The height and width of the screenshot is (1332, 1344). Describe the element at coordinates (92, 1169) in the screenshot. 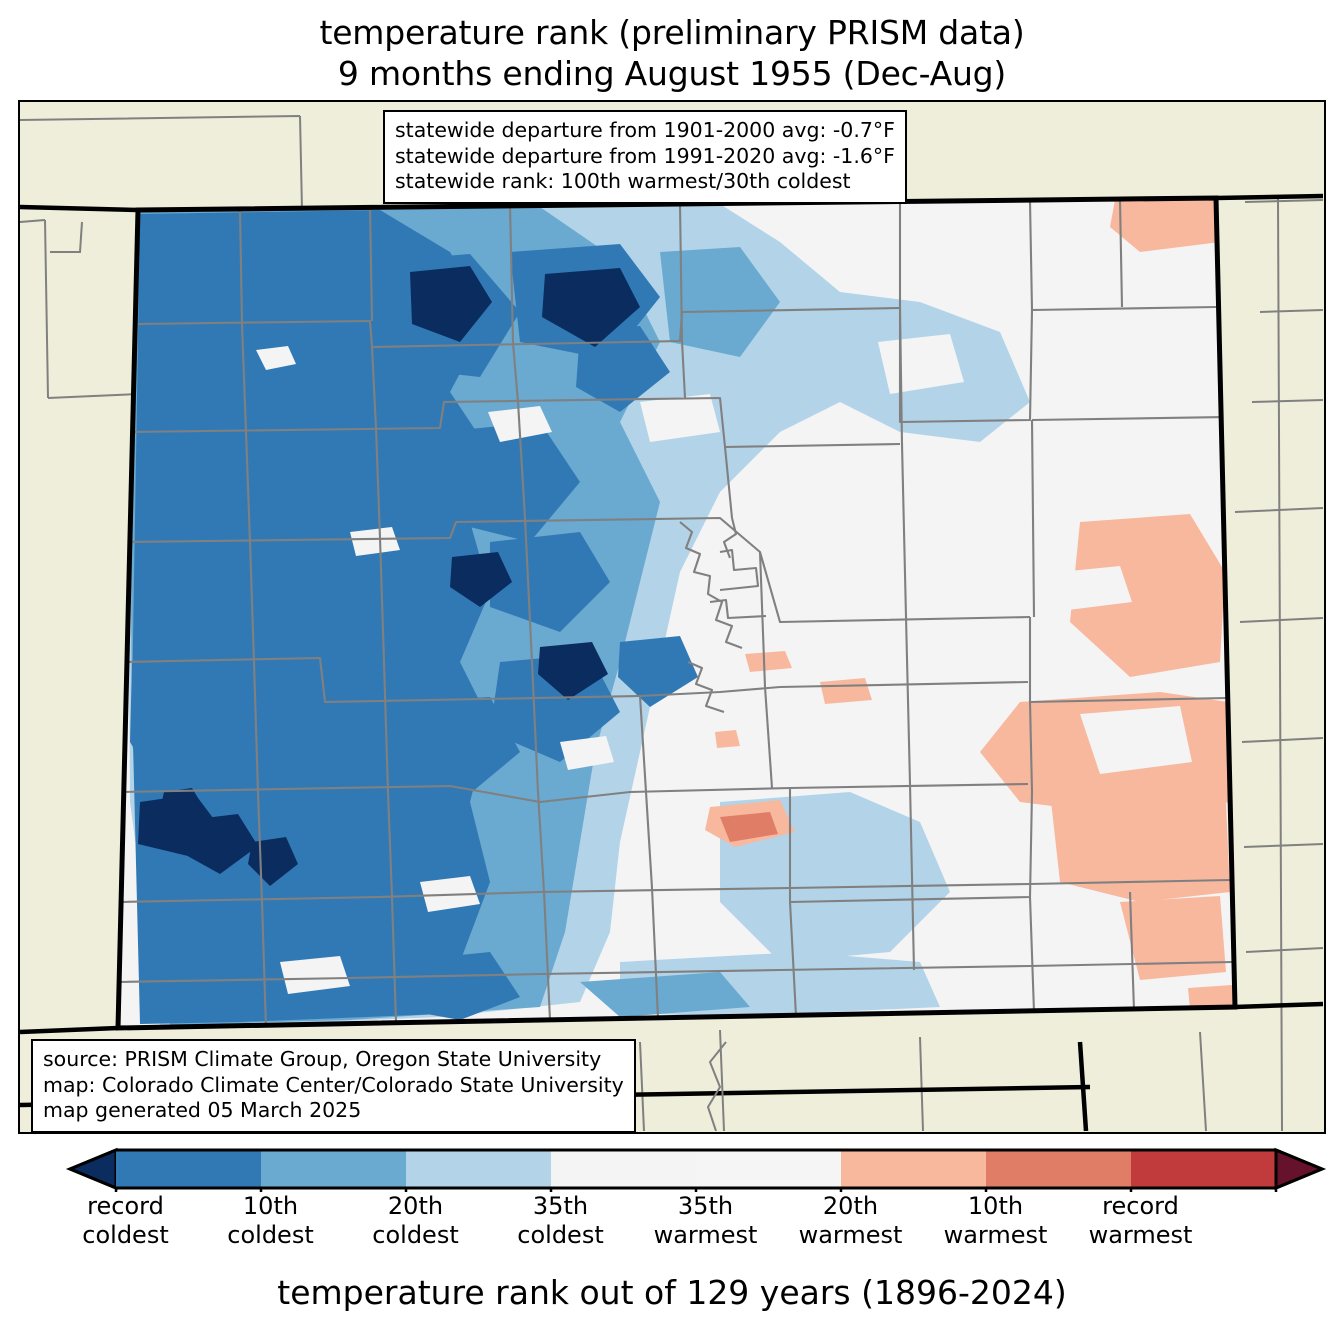

I see `colorbar-arrow-record-coldest` at that location.